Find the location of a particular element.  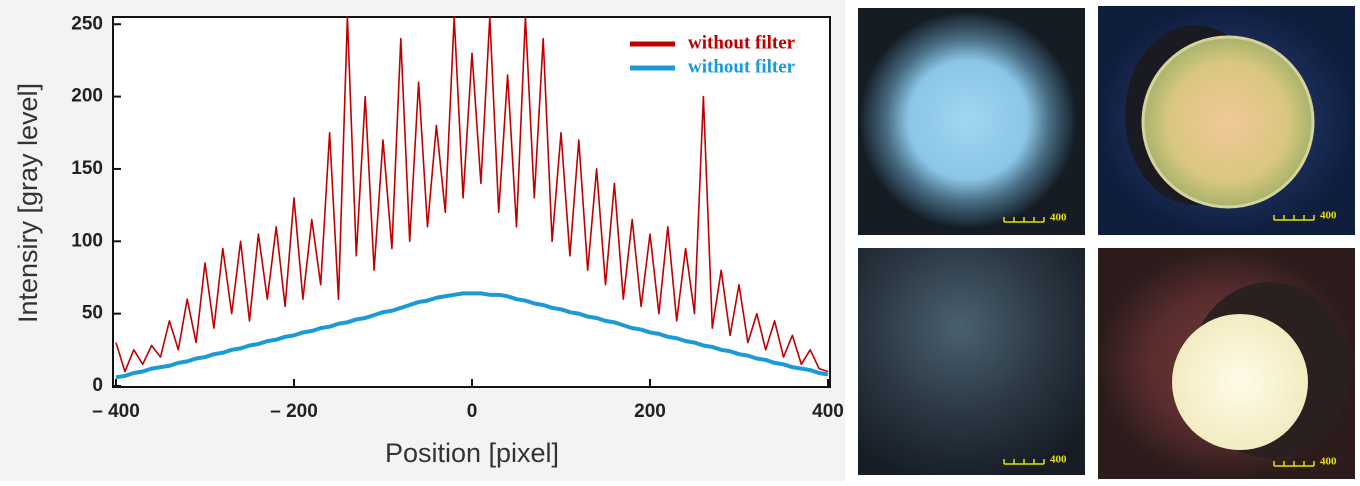

series-line is located at coordinates (472, 335).